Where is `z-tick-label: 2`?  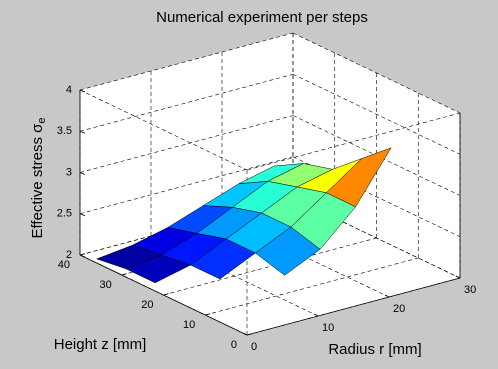 z-tick-label: 2 is located at coordinates (69, 255).